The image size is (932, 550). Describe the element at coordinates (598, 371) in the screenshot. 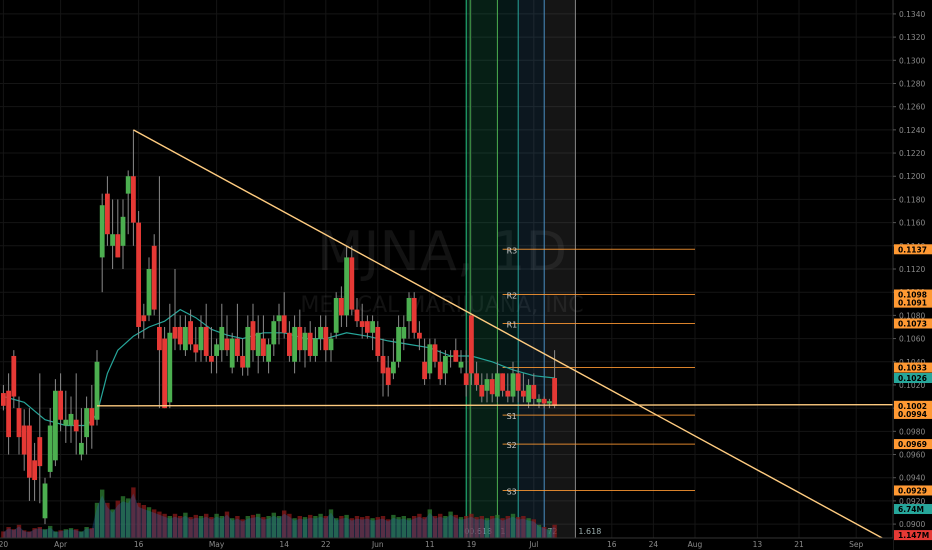

I see `pivot-points: R3 R2 R1 S1 S2 S3` at that location.